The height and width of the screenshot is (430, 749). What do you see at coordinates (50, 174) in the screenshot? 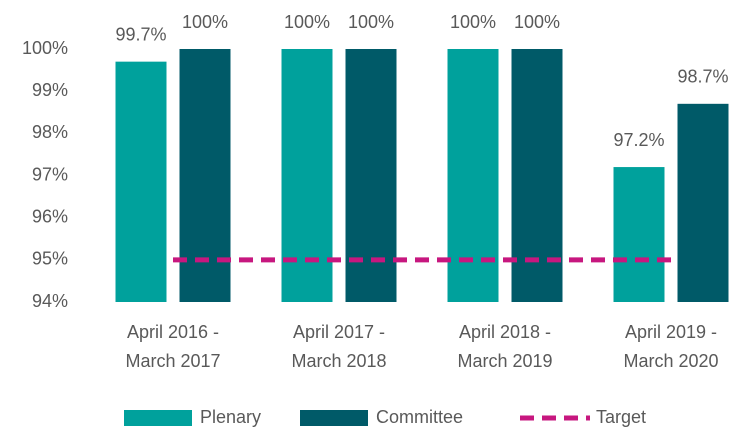
I see `y-tick-label: 97%` at bounding box center [50, 174].